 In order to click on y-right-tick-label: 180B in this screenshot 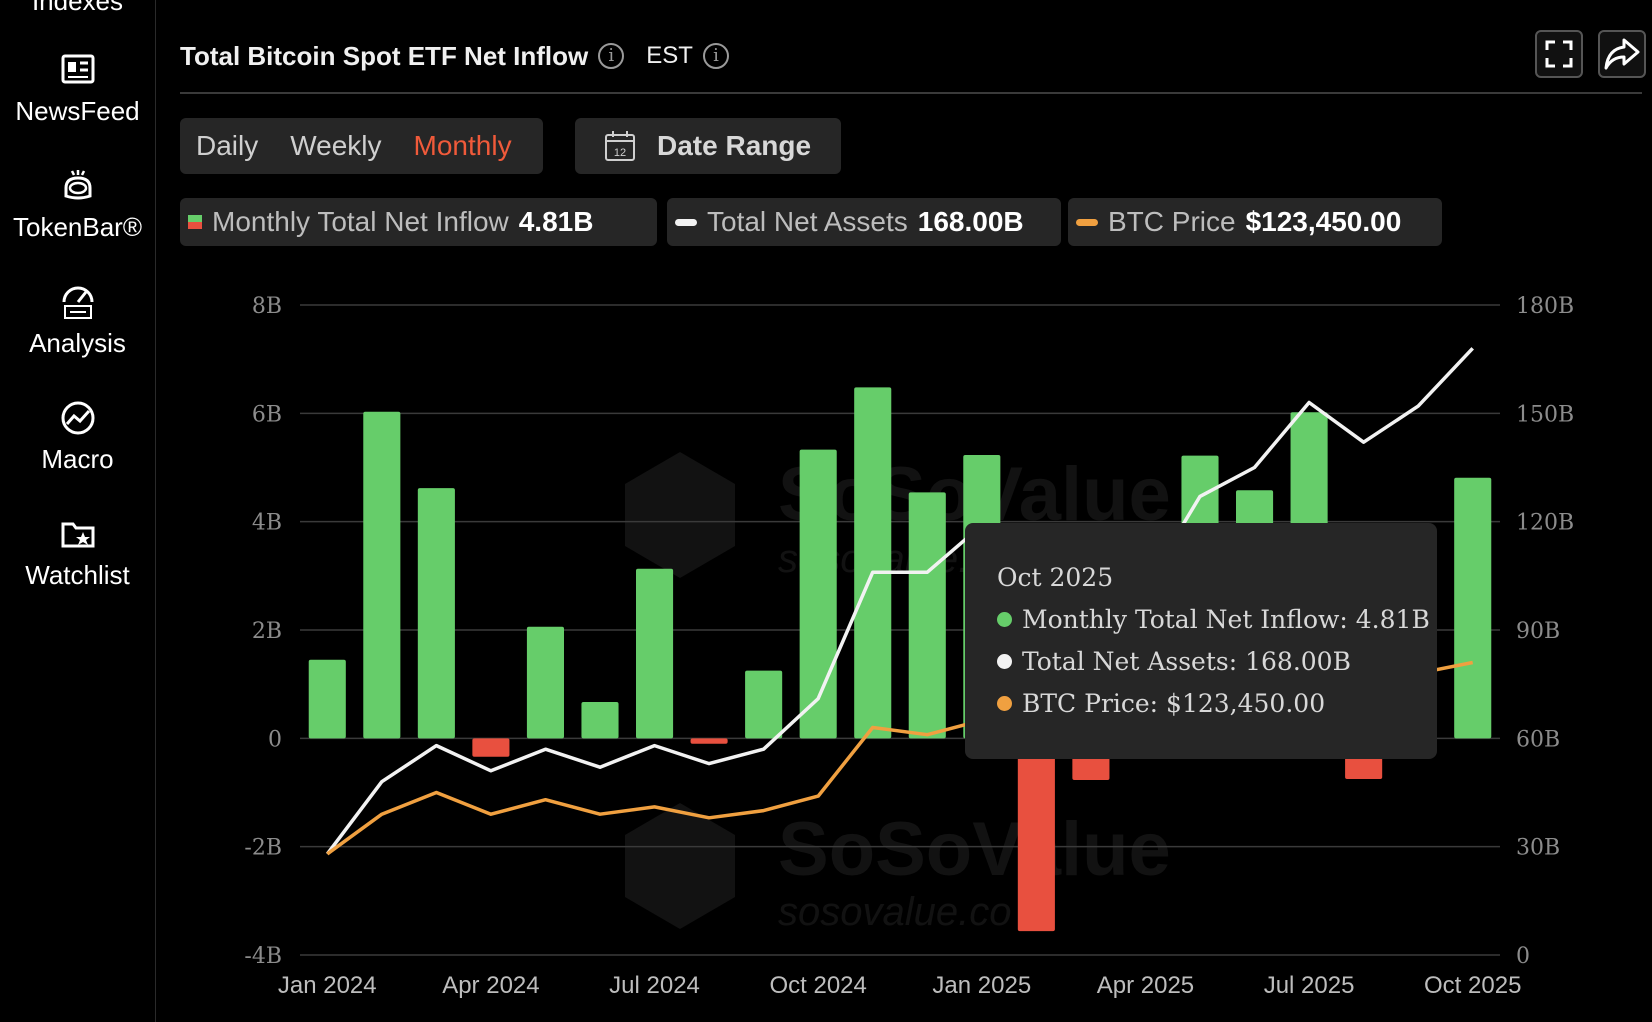, I will do `click(1545, 306)`.